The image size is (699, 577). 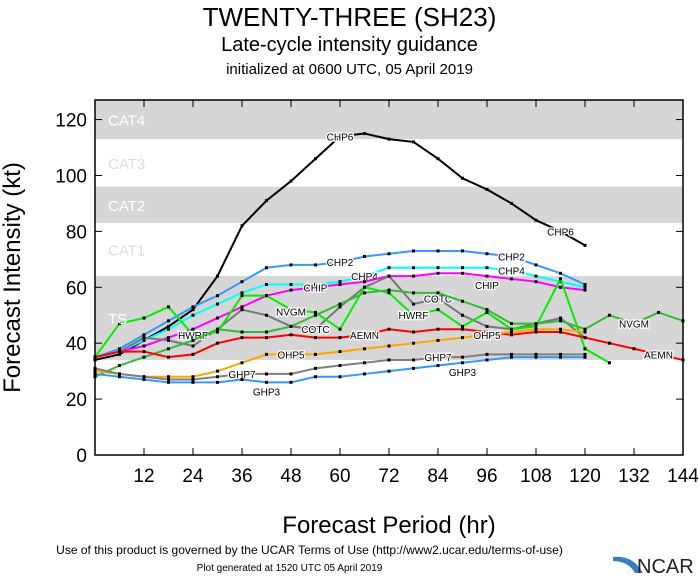 What do you see at coordinates (487, 336) in the screenshot?
I see `series-label: OHP5` at bounding box center [487, 336].